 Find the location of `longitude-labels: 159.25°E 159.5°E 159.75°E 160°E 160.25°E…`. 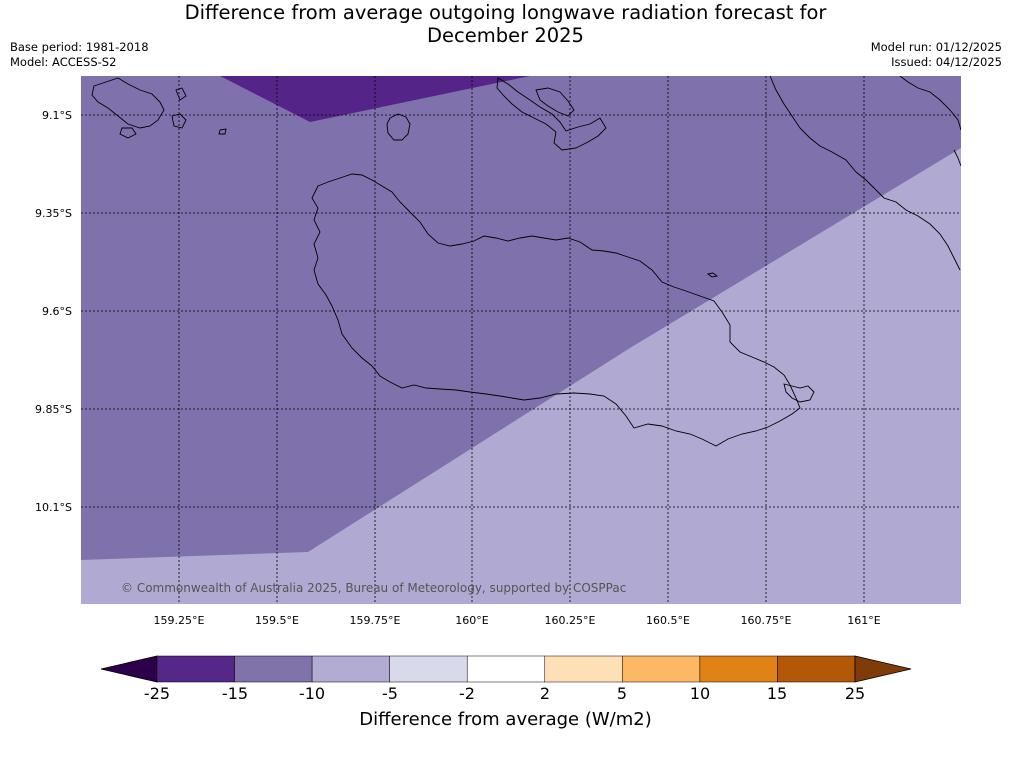

longitude-labels: 159.25°E 159.5°E 159.75°E 160°E 160.25°E… is located at coordinates (517, 620).